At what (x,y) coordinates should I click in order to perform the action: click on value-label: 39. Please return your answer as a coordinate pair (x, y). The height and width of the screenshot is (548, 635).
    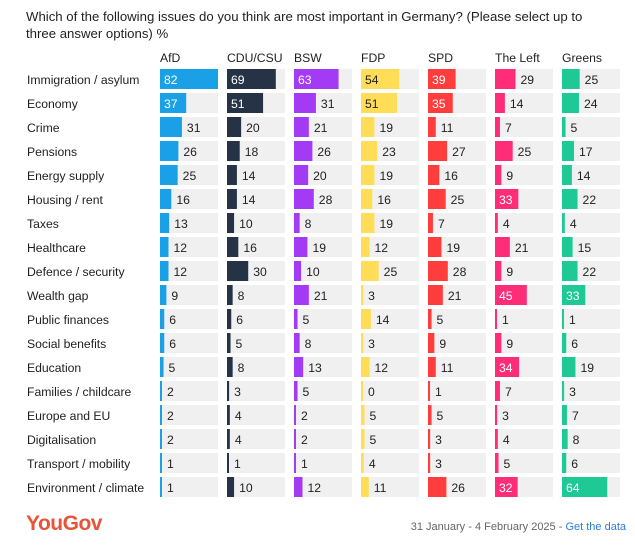
    Looking at the image, I should click on (439, 80).